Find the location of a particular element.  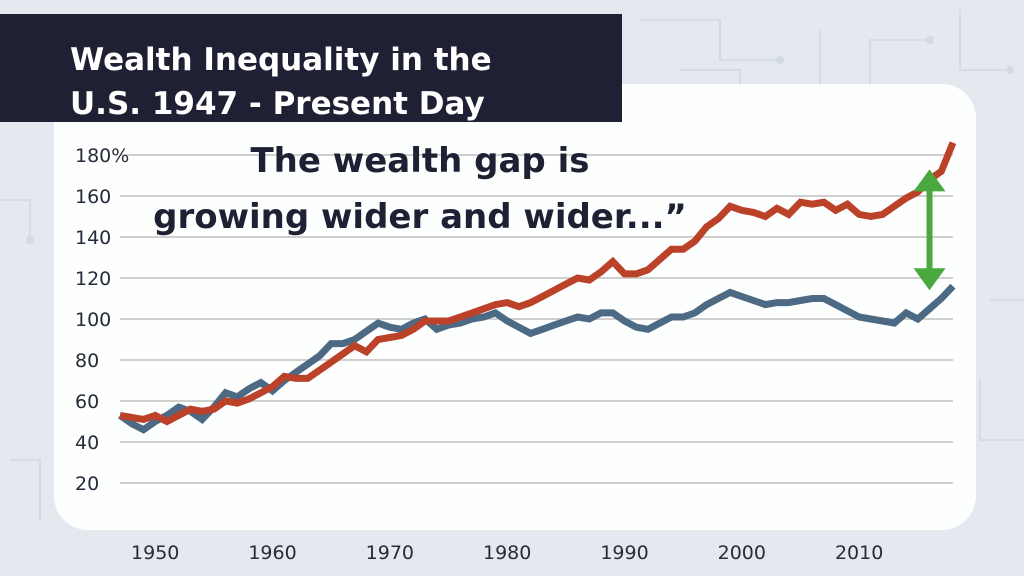

x-tick-label: 1970 is located at coordinates (390, 553).